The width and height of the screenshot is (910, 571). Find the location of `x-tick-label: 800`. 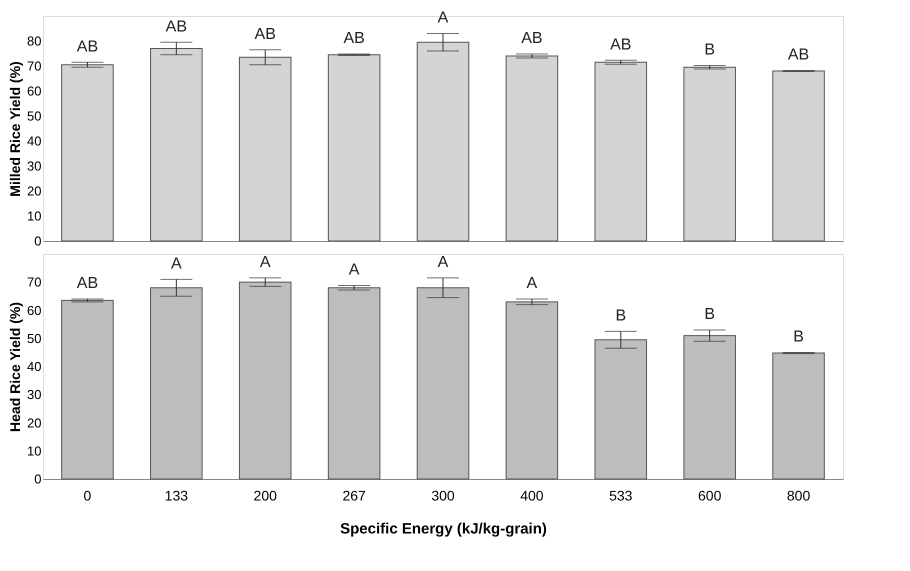

x-tick-label: 800 is located at coordinates (798, 496).